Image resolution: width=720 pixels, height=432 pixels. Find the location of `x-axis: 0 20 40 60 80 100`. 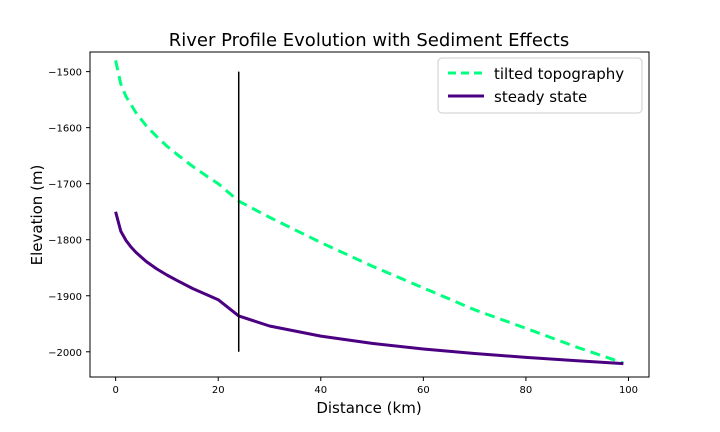

x-axis: 0 20 40 60 80 100 is located at coordinates (375, 386).